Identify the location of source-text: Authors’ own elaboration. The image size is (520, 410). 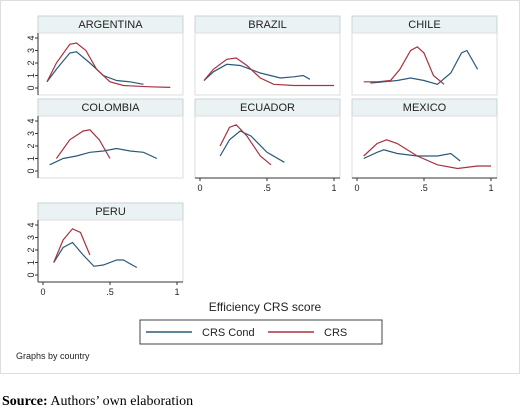
(120, 401).